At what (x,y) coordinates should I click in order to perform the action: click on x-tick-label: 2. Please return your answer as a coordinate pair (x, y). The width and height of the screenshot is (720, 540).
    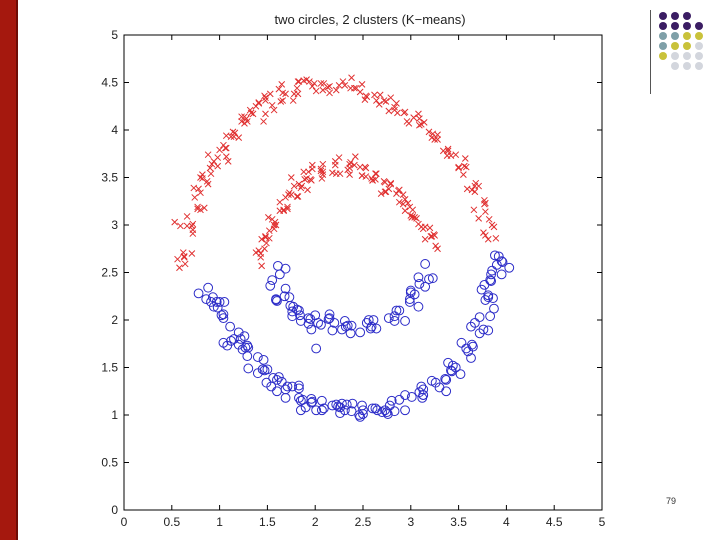
    Looking at the image, I should click on (315, 522).